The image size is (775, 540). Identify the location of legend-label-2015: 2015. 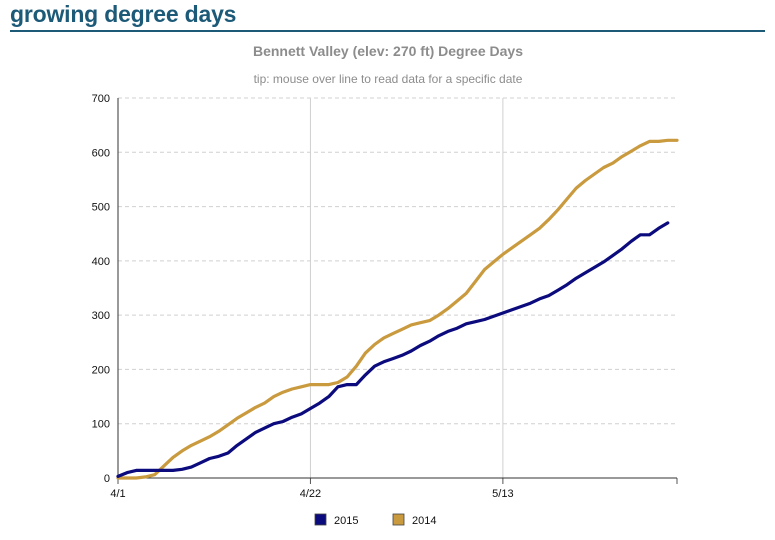
(346, 521).